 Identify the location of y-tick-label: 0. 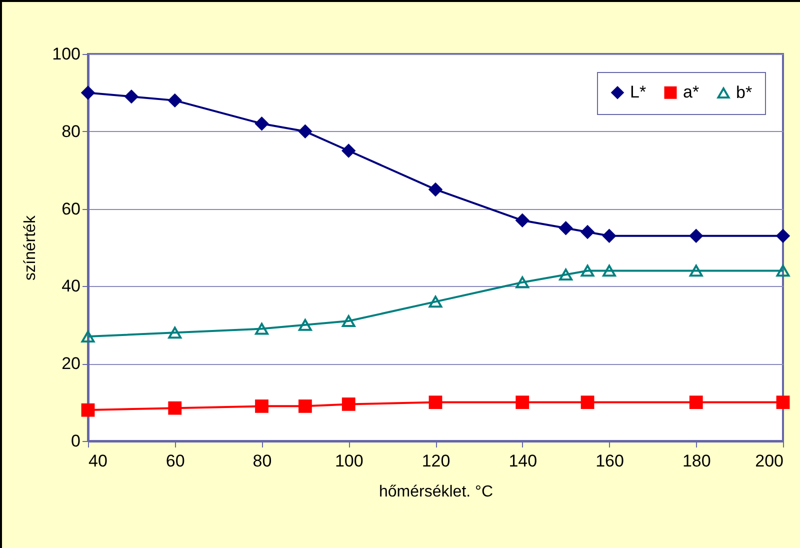
(75, 441).